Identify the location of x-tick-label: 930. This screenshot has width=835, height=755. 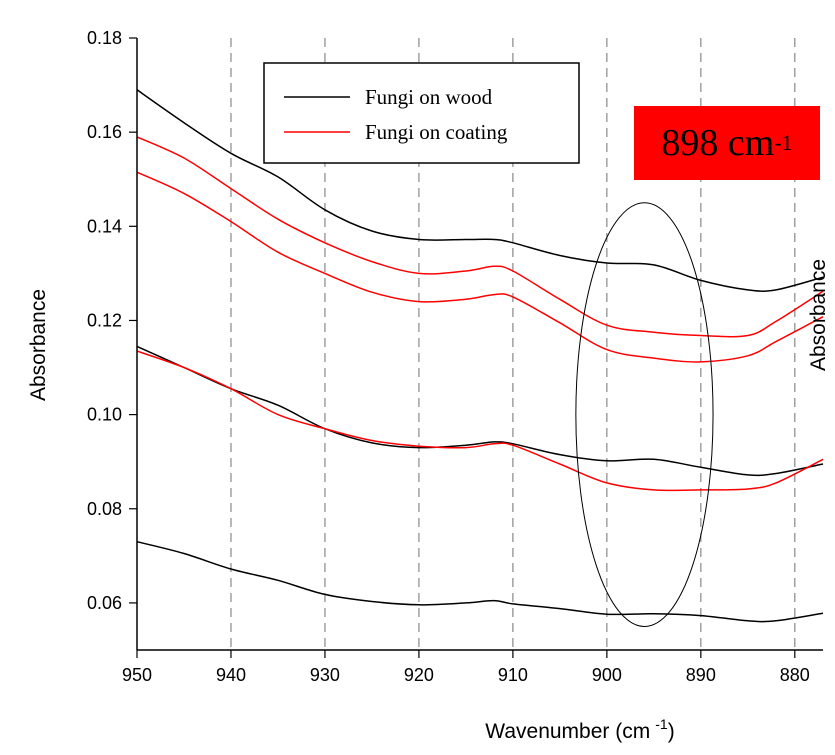
(325, 675).